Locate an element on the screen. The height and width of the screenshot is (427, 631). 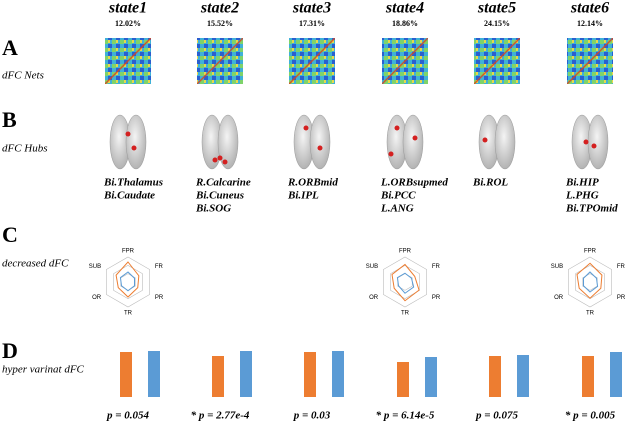
hub-label: Bi.SOG is located at coordinates (213, 209).